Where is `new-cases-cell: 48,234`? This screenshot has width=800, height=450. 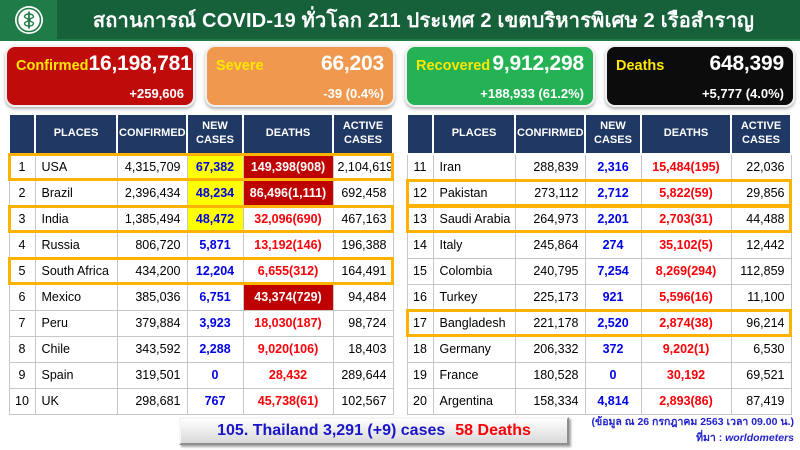
new-cases-cell: 48,234 is located at coordinates (215, 193).